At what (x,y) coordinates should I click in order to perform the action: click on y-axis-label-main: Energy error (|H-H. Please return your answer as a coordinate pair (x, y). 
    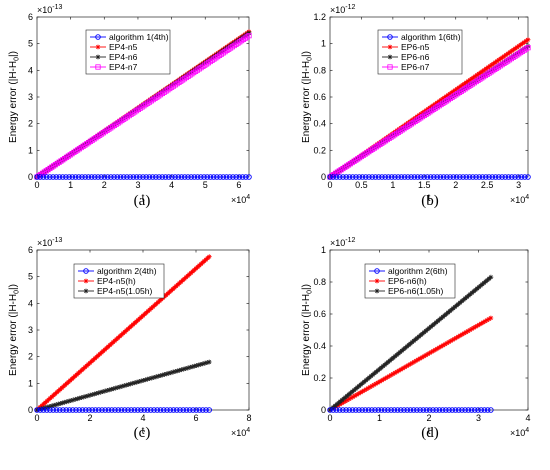
    Looking at the image, I should click on (306, 335).